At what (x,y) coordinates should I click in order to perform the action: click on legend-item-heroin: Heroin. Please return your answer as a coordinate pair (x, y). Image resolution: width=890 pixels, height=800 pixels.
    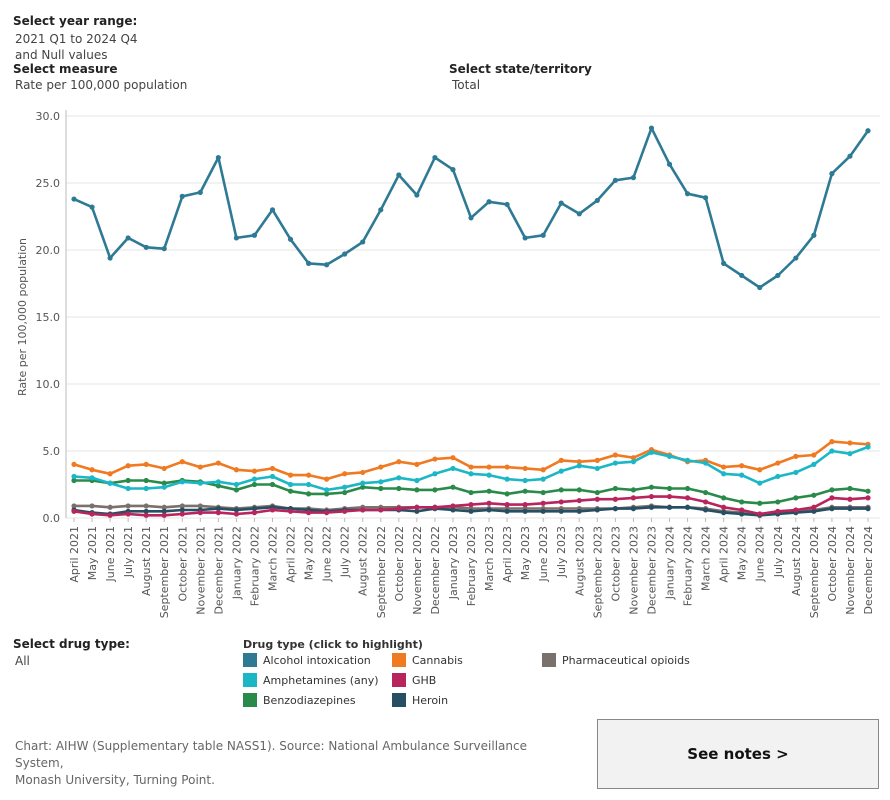
    Looking at the image, I should click on (420, 700).